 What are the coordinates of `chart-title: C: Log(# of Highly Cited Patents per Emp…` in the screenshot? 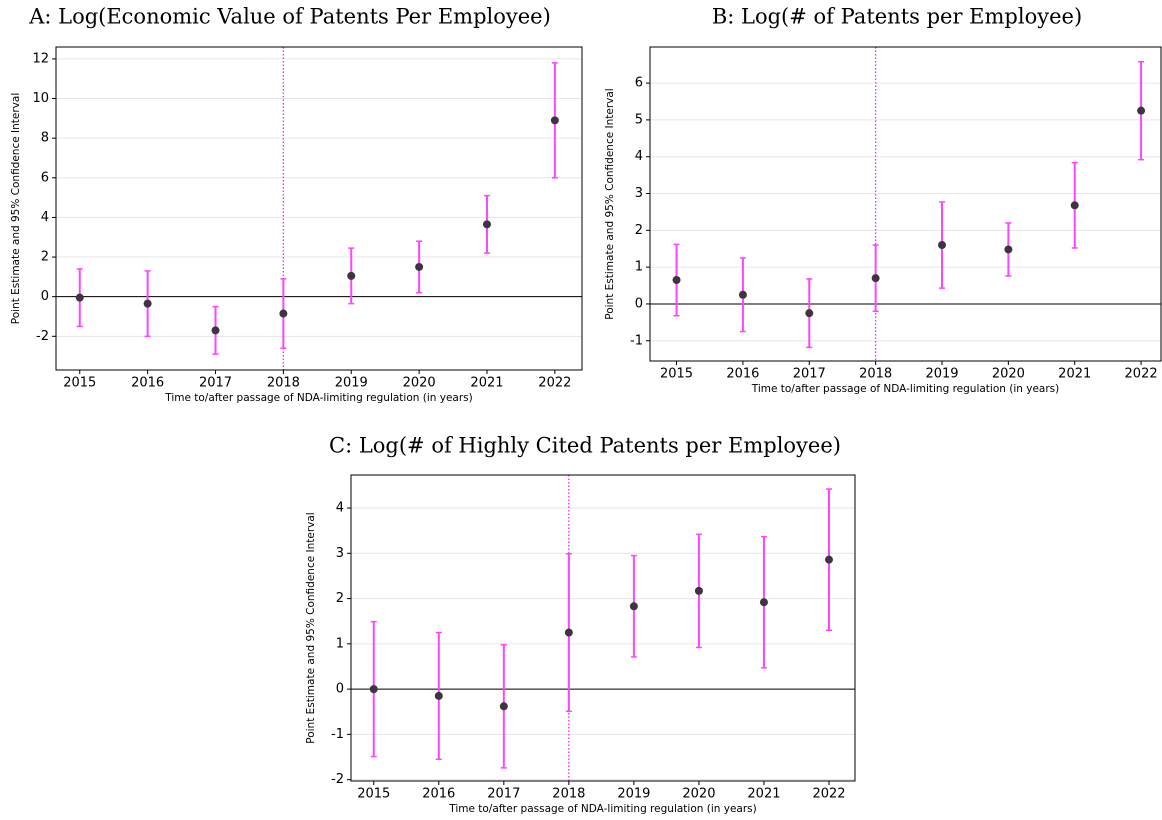 It's located at (585, 446).